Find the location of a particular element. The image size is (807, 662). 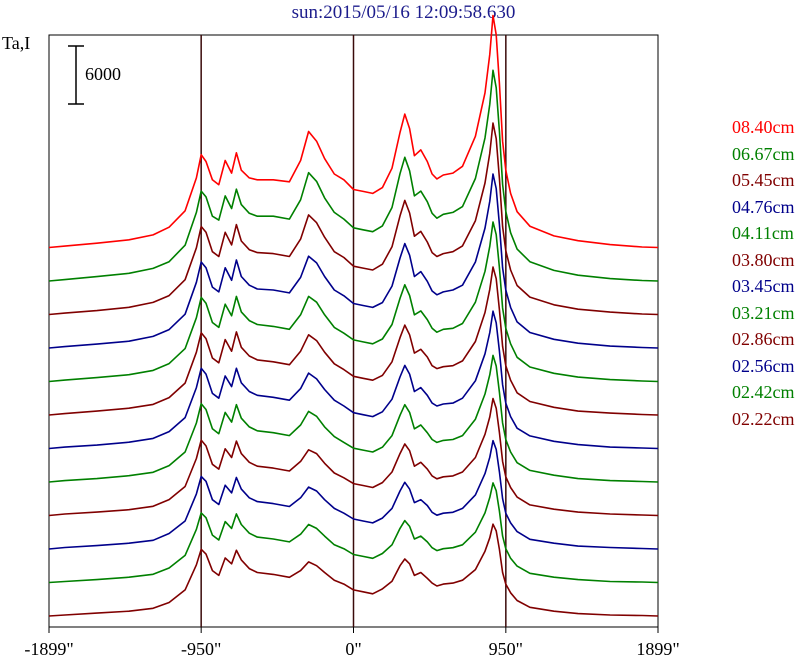

y-axis-label: Ta,I is located at coordinates (16, 43).